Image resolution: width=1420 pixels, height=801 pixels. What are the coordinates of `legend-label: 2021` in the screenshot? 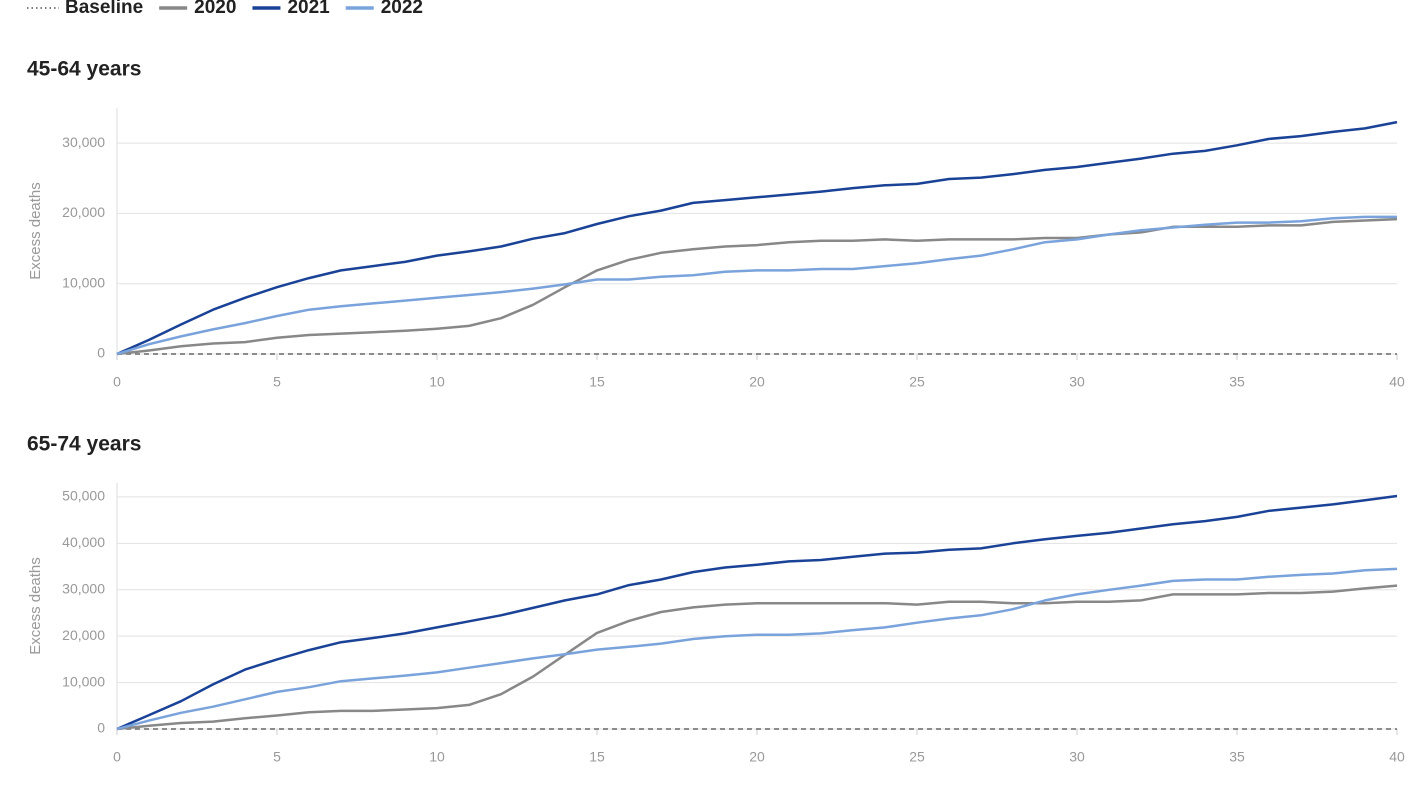 It's located at (308, 9).